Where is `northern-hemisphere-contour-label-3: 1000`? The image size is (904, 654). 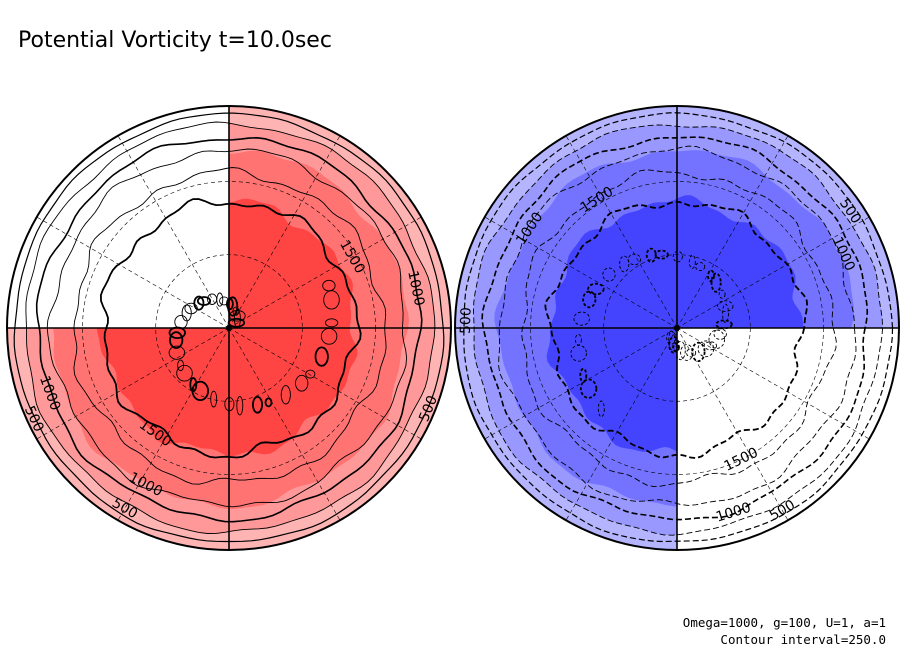 northern-hemisphere-contour-label-3: 1000 is located at coordinates (415, 288).